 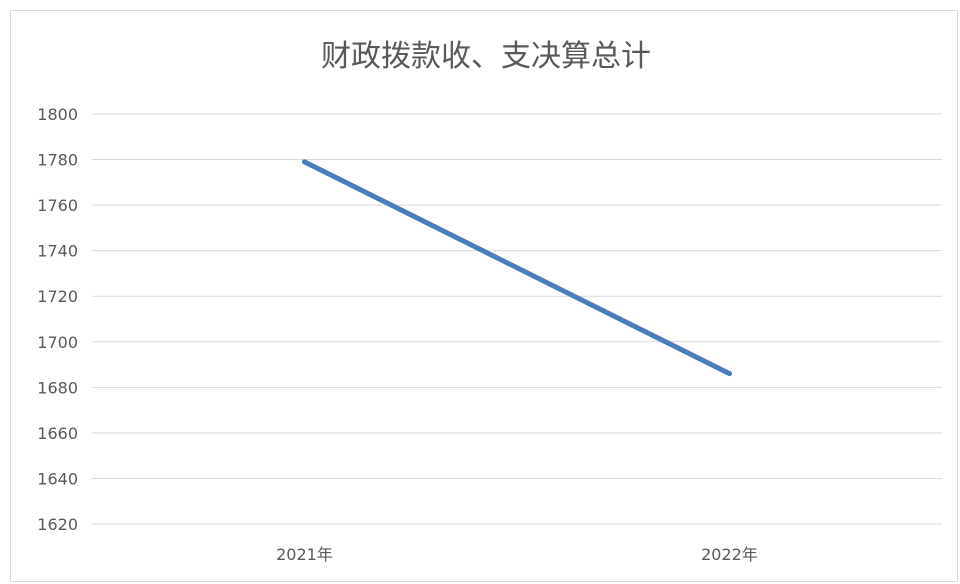 What do you see at coordinates (57, 433) in the screenshot?
I see `y-tick-label: 1660` at bounding box center [57, 433].